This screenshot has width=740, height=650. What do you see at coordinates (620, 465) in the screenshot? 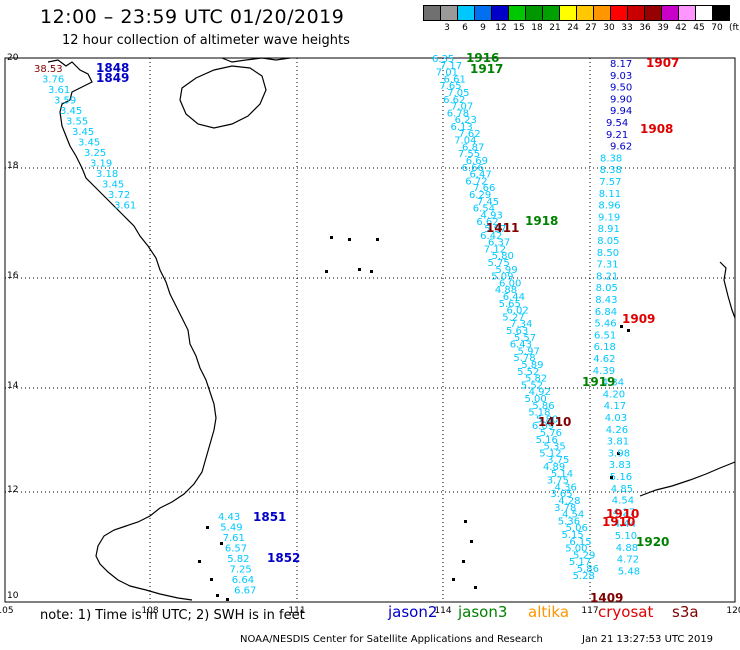
I see `wave-height-value: 3.83` at bounding box center [620, 465].